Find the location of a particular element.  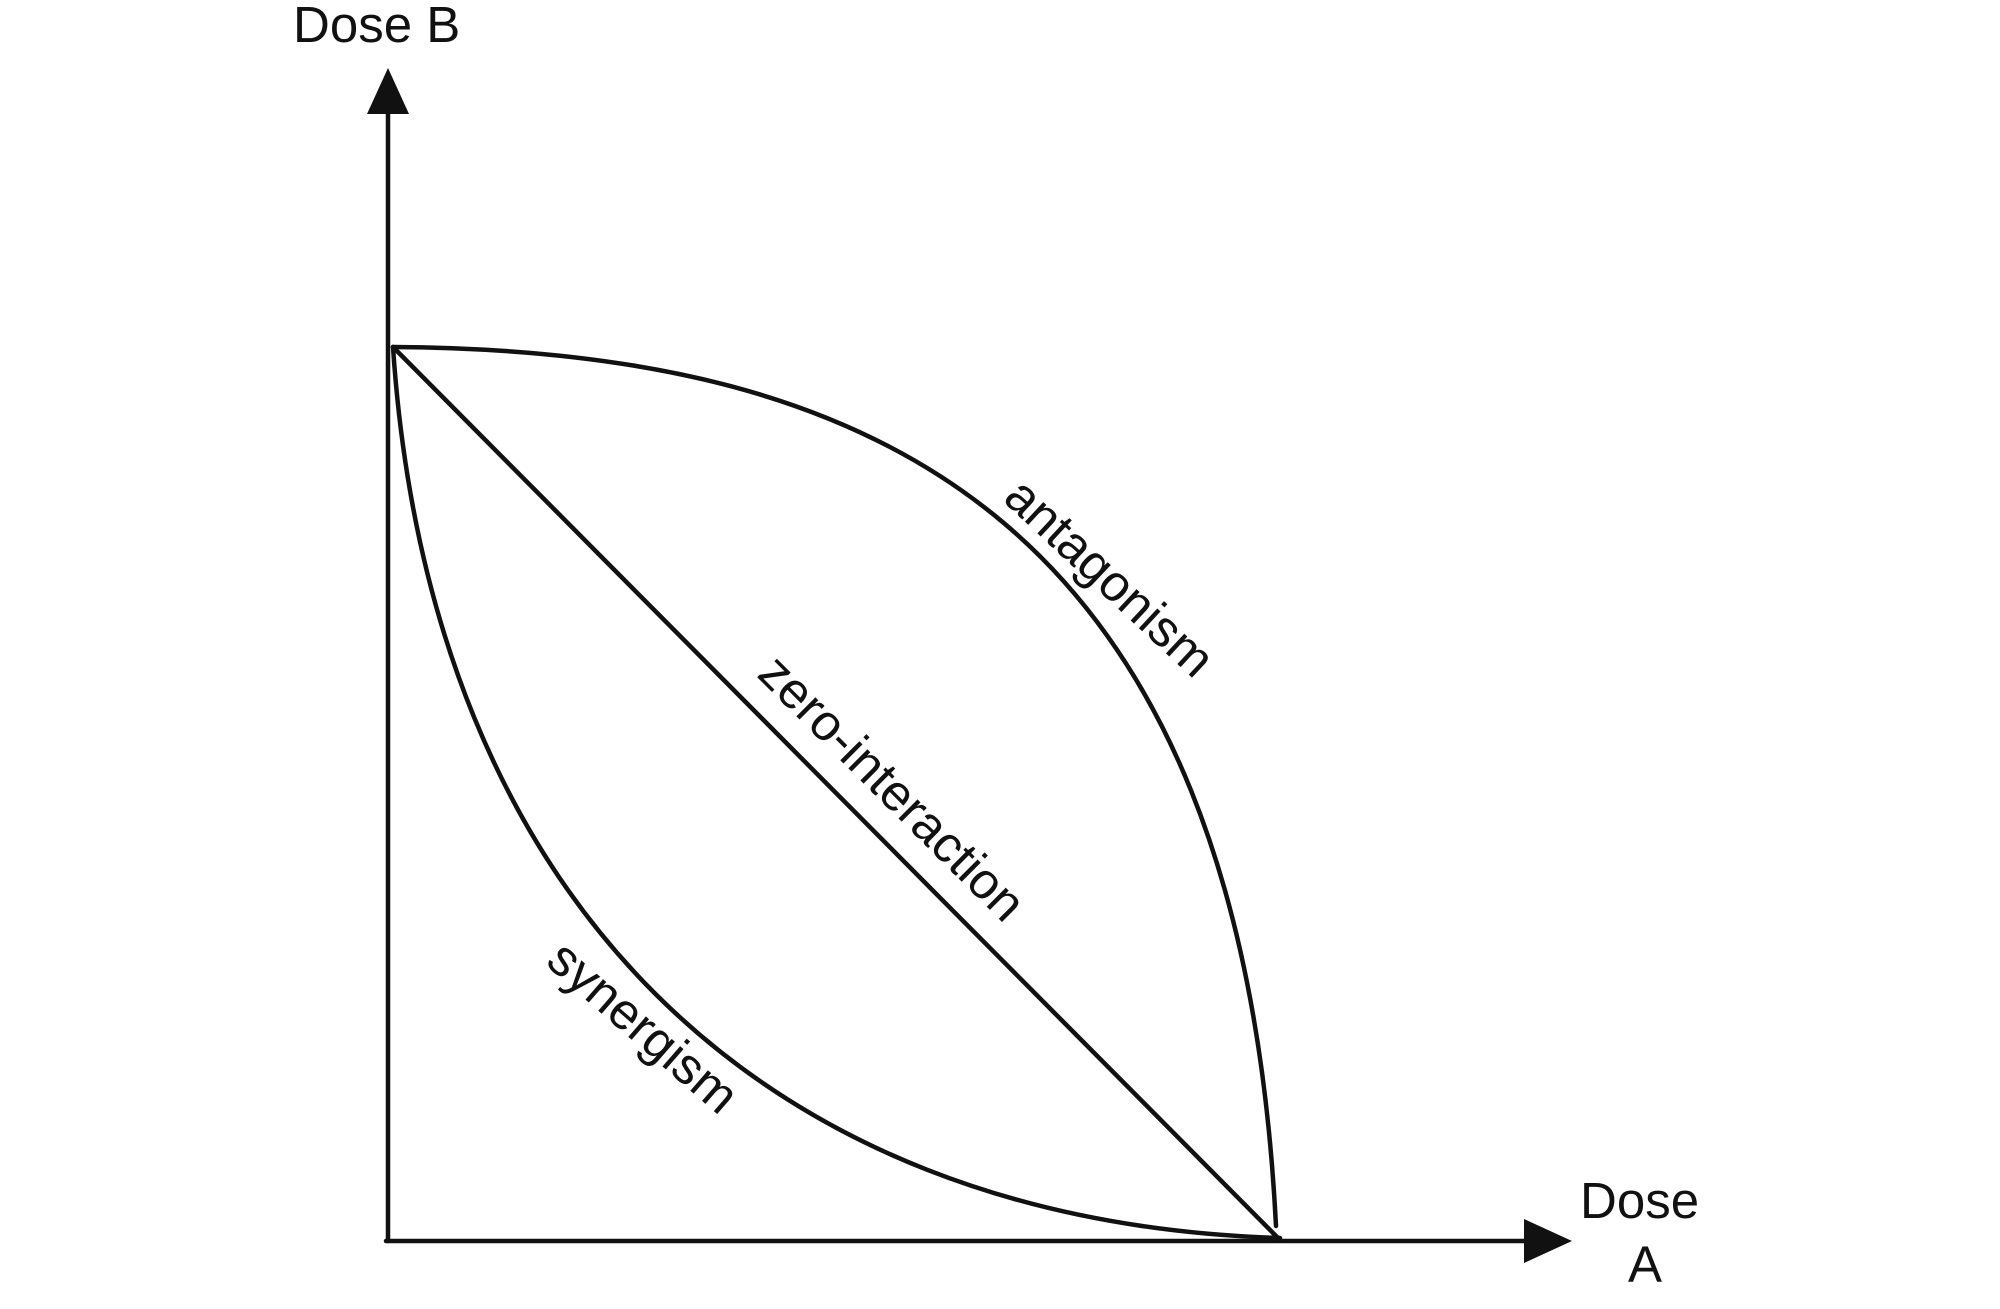

x-axis-arrowhead is located at coordinates (1548, 1241).